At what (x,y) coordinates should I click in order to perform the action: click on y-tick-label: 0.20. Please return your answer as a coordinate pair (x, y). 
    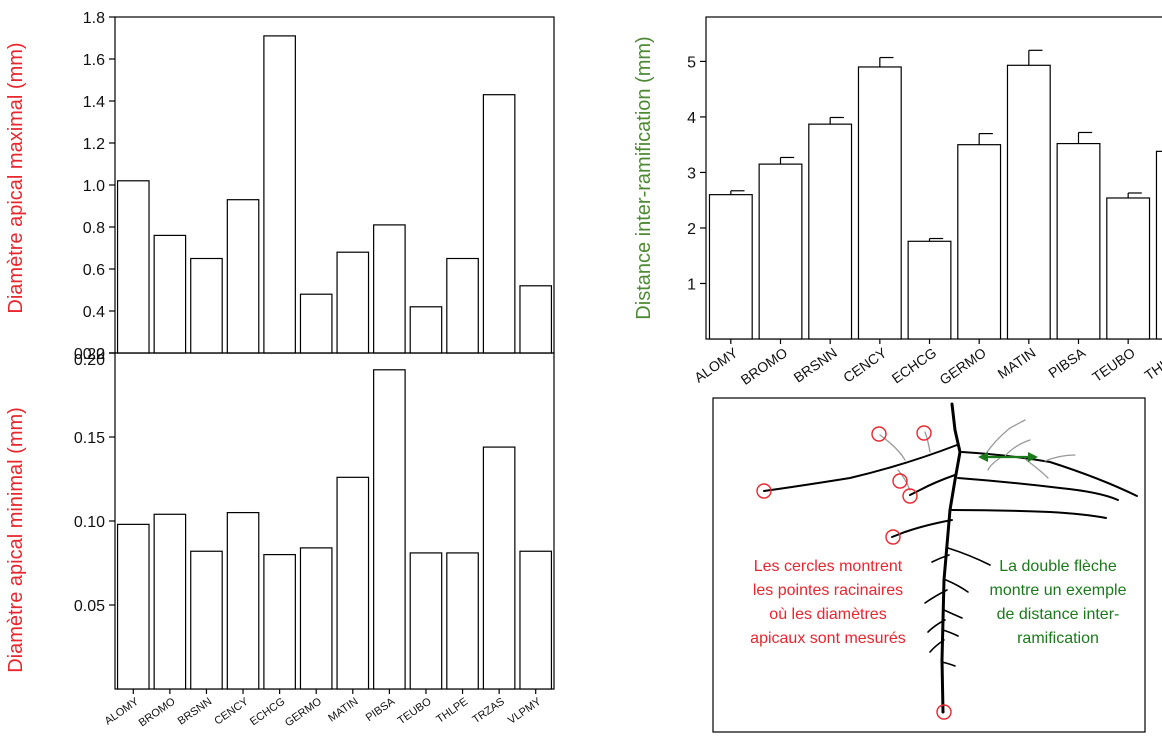
    Looking at the image, I should click on (89, 354).